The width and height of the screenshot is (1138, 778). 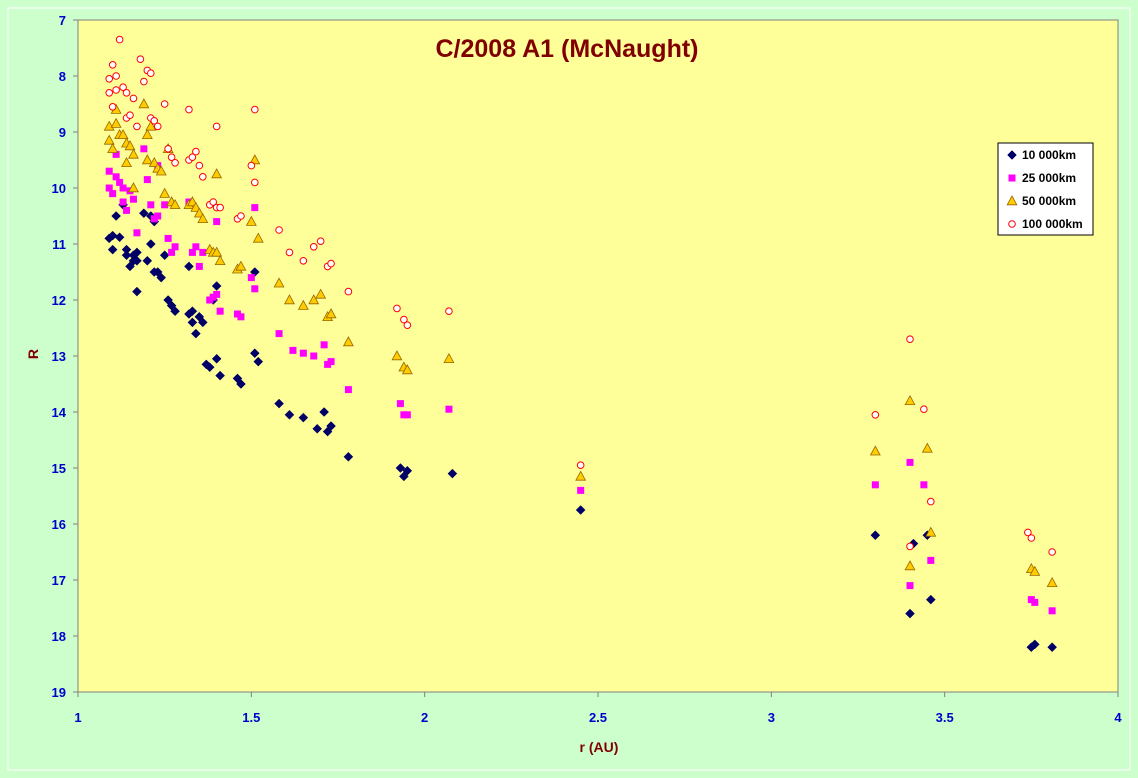 What do you see at coordinates (598, 708) in the screenshot?
I see `x-axis: 1 1.5 2 2.5 3 3.5 4` at bounding box center [598, 708].